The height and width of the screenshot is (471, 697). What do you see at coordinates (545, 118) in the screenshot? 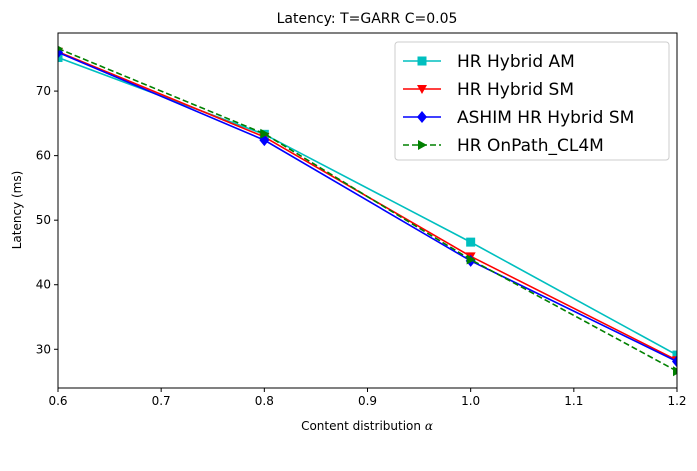
I see `legend-label: ASHIM HR Hybrid SM` at bounding box center [545, 118].